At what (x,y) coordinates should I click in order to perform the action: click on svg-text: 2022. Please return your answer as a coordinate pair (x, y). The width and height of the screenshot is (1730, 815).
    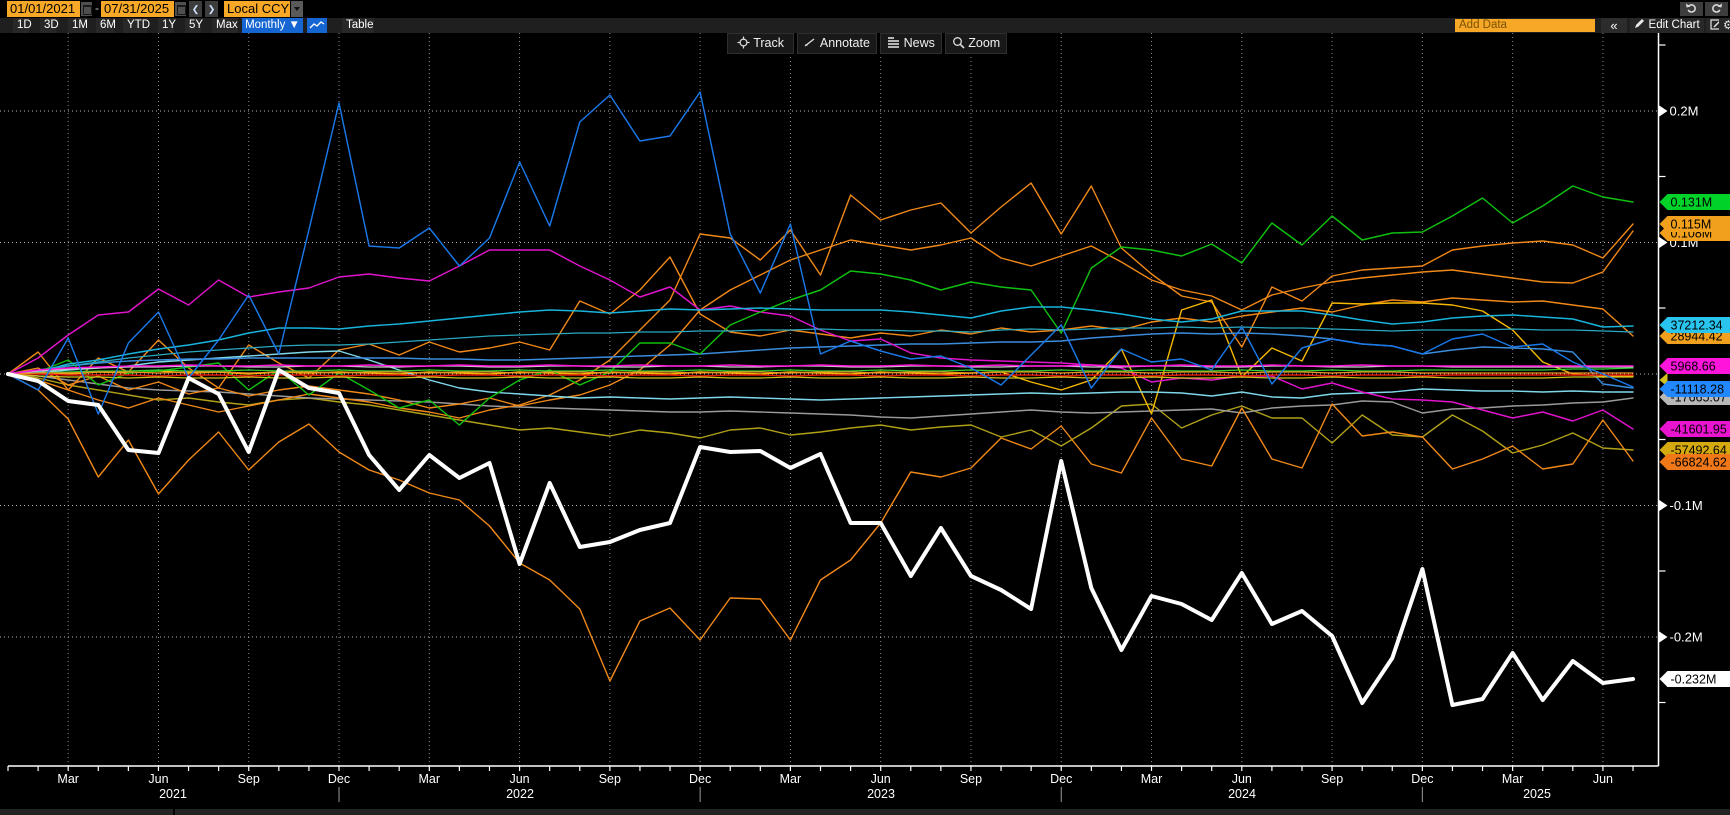
    Looking at the image, I should click on (520, 794).